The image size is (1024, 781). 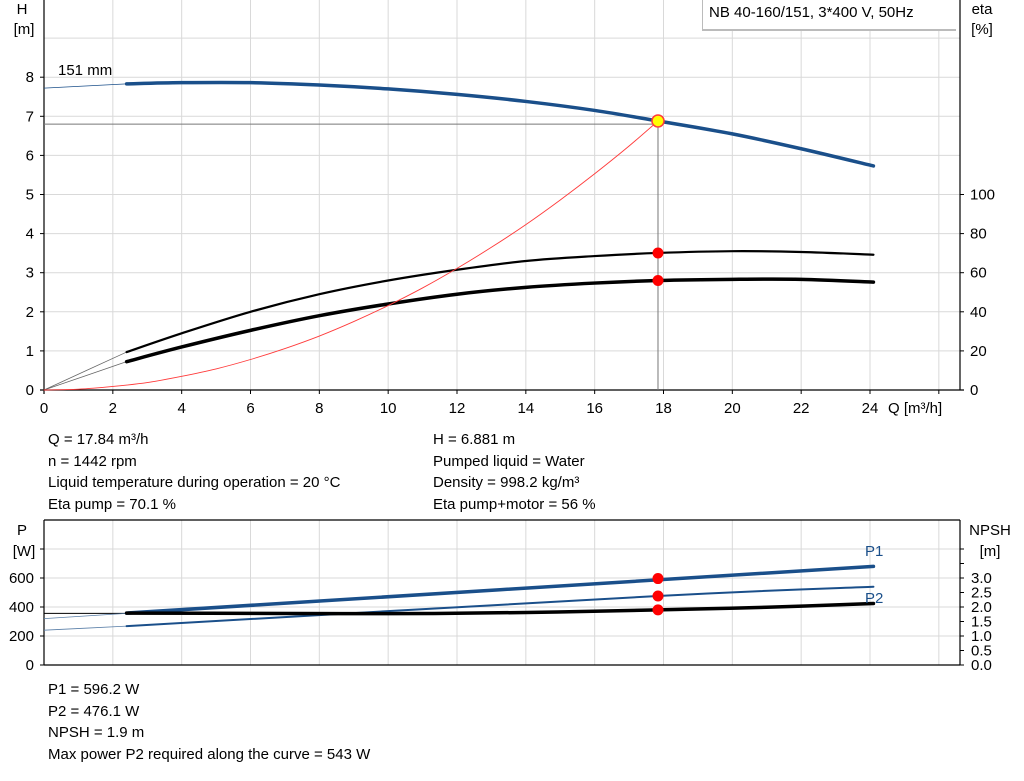 What do you see at coordinates (509, 461) in the screenshot?
I see `info-liquid: Pumped liquid = Water` at bounding box center [509, 461].